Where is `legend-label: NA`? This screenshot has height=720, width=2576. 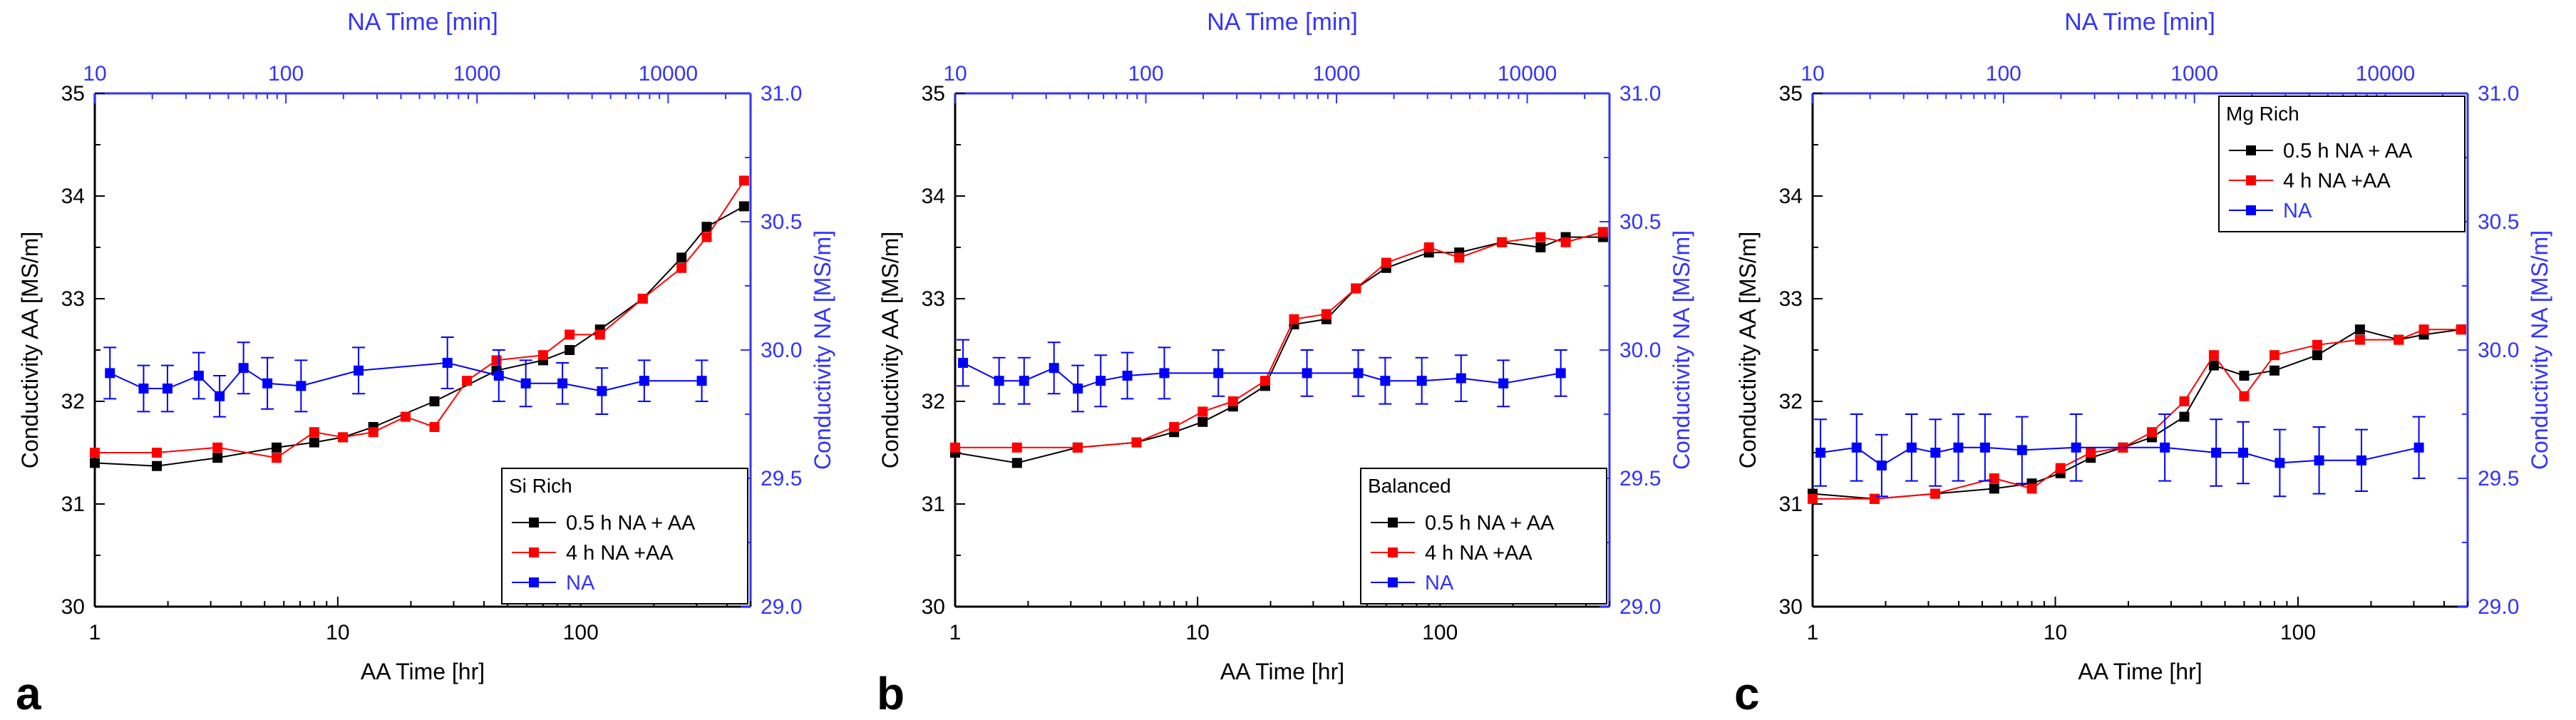 legend-label: NA is located at coordinates (1439, 583).